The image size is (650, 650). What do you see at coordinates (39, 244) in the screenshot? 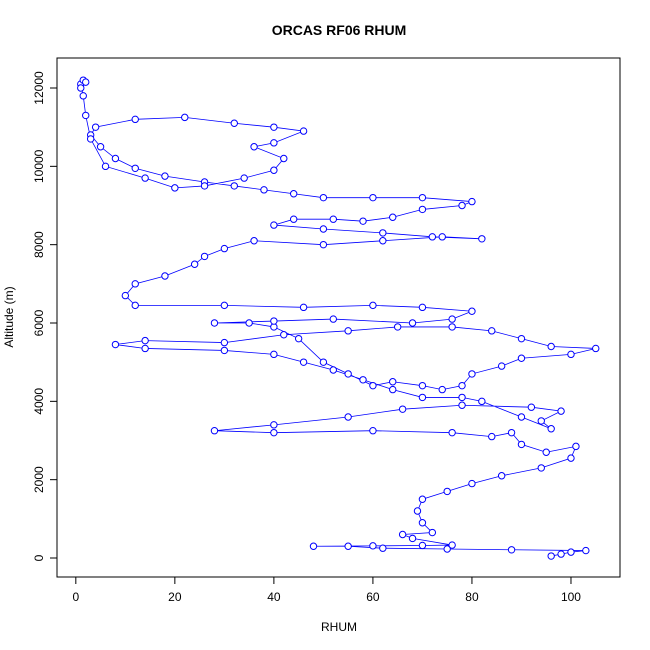
I see `y-tick-label: 8000` at bounding box center [39, 244].